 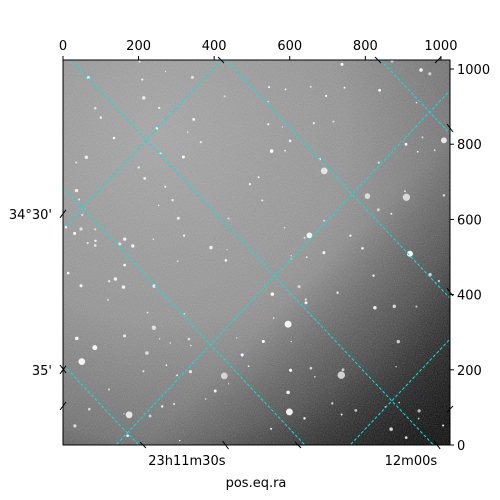 What do you see at coordinates (258, 49) in the screenshot?
I see `pixel-x-axis-top: 0 200 400 600 800 1000` at bounding box center [258, 49].